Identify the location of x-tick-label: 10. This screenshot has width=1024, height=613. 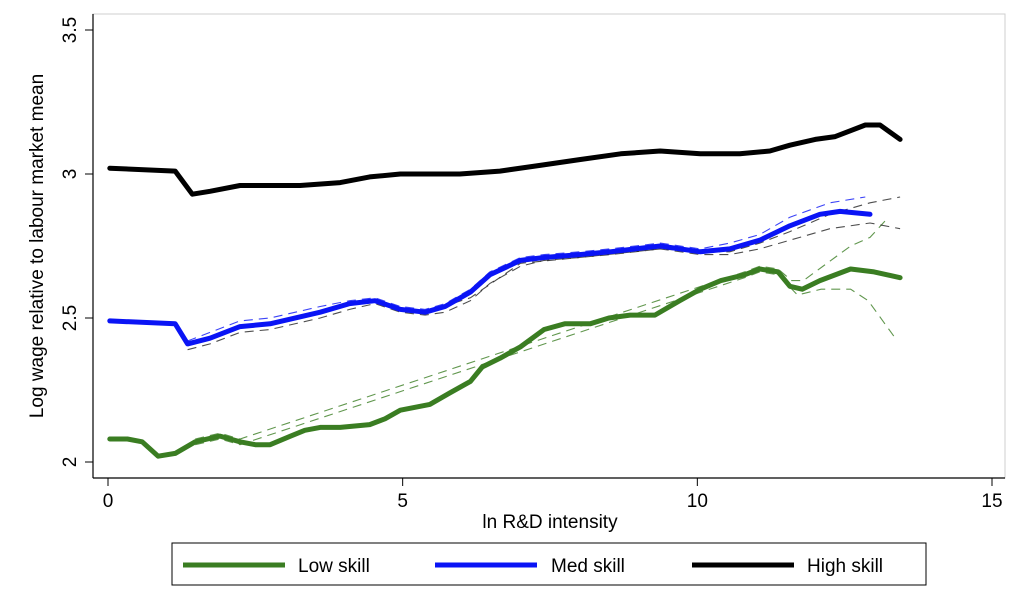
(697, 501).